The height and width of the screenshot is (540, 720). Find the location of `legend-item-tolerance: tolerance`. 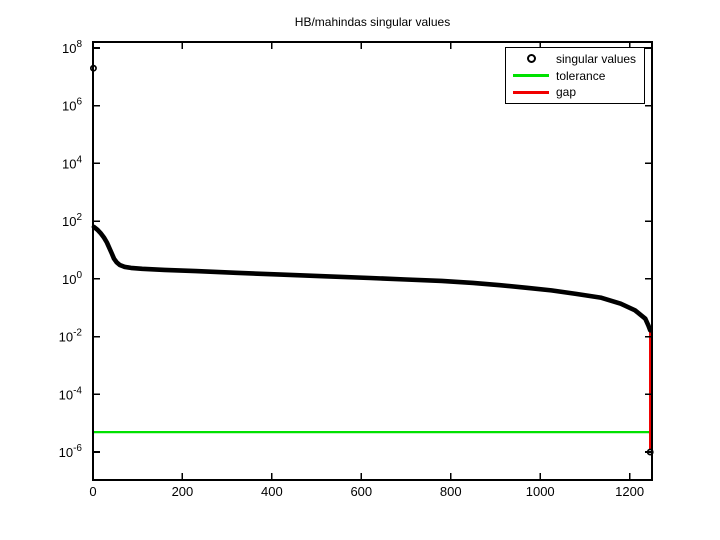

legend-item-tolerance: tolerance is located at coordinates (578, 76).